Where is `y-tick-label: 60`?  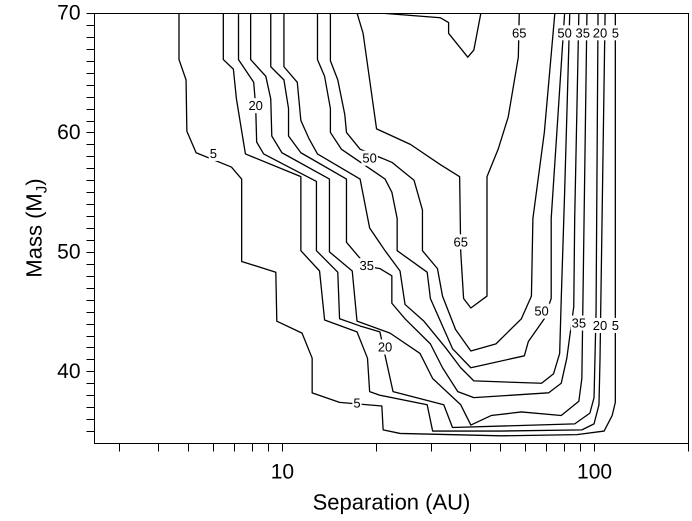
y-tick-label: 60 is located at coordinates (68, 132).